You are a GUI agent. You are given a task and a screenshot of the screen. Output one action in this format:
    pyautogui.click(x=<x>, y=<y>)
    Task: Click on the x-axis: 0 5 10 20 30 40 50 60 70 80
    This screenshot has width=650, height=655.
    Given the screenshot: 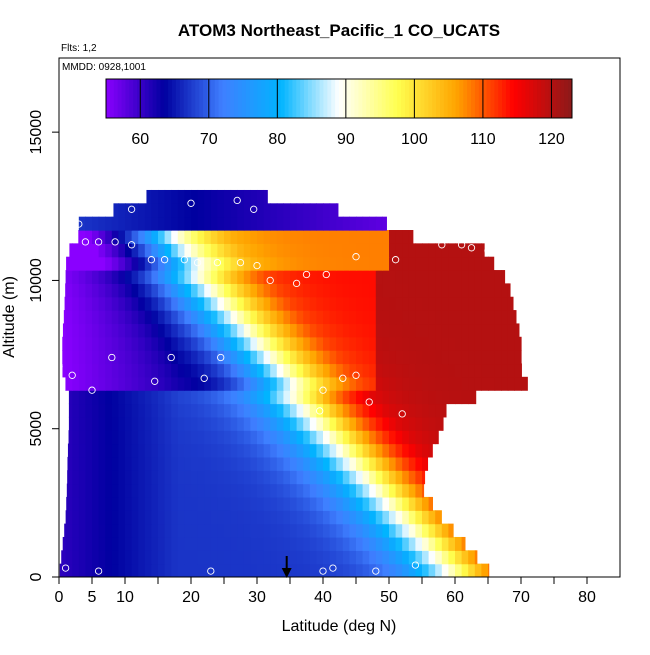 What is the action you would take?
    pyautogui.click(x=325, y=591)
    